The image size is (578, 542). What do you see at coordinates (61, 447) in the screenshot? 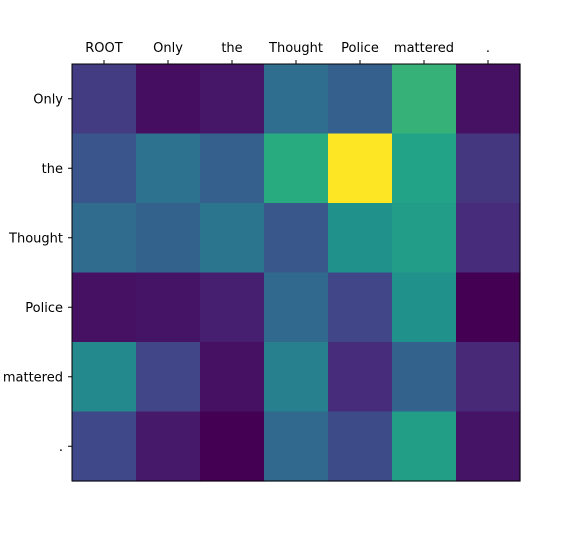
I see `y-tick-label: .` at bounding box center [61, 447].